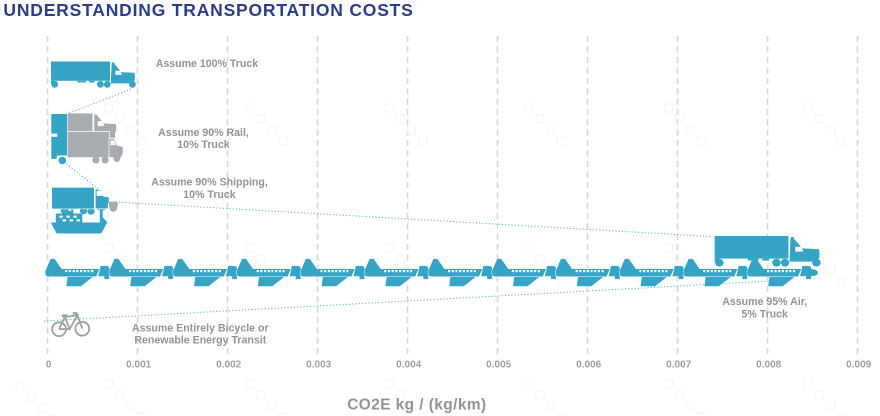  I want to click on svg-text: 0.001, so click(138, 365).